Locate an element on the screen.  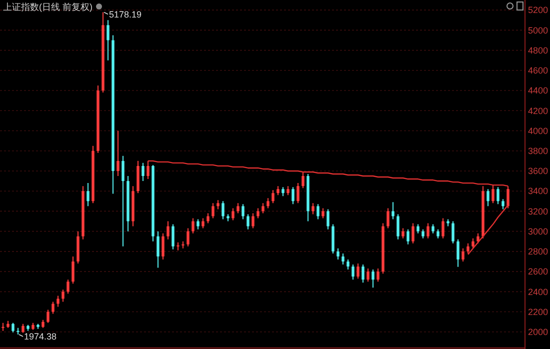
line-series is located at coordinates (328, 173).